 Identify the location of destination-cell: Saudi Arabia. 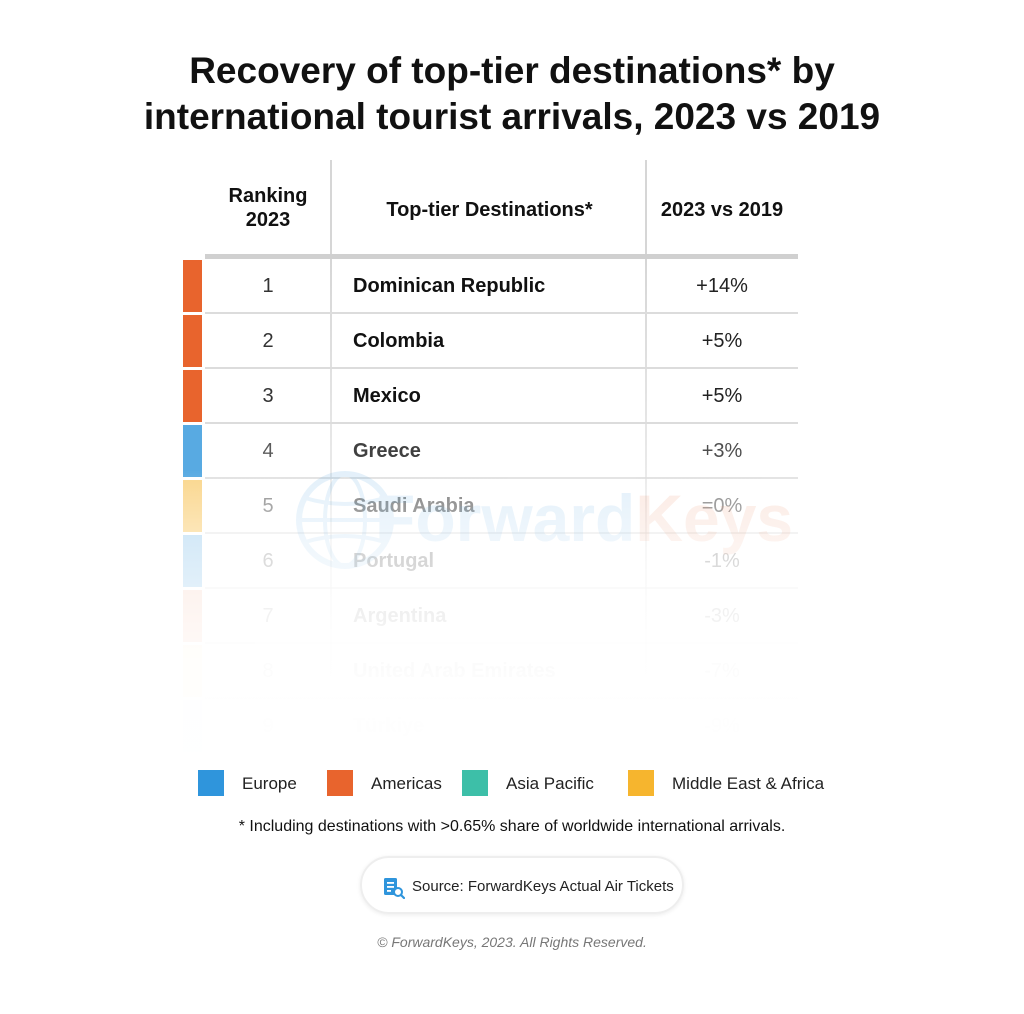
(414, 506).